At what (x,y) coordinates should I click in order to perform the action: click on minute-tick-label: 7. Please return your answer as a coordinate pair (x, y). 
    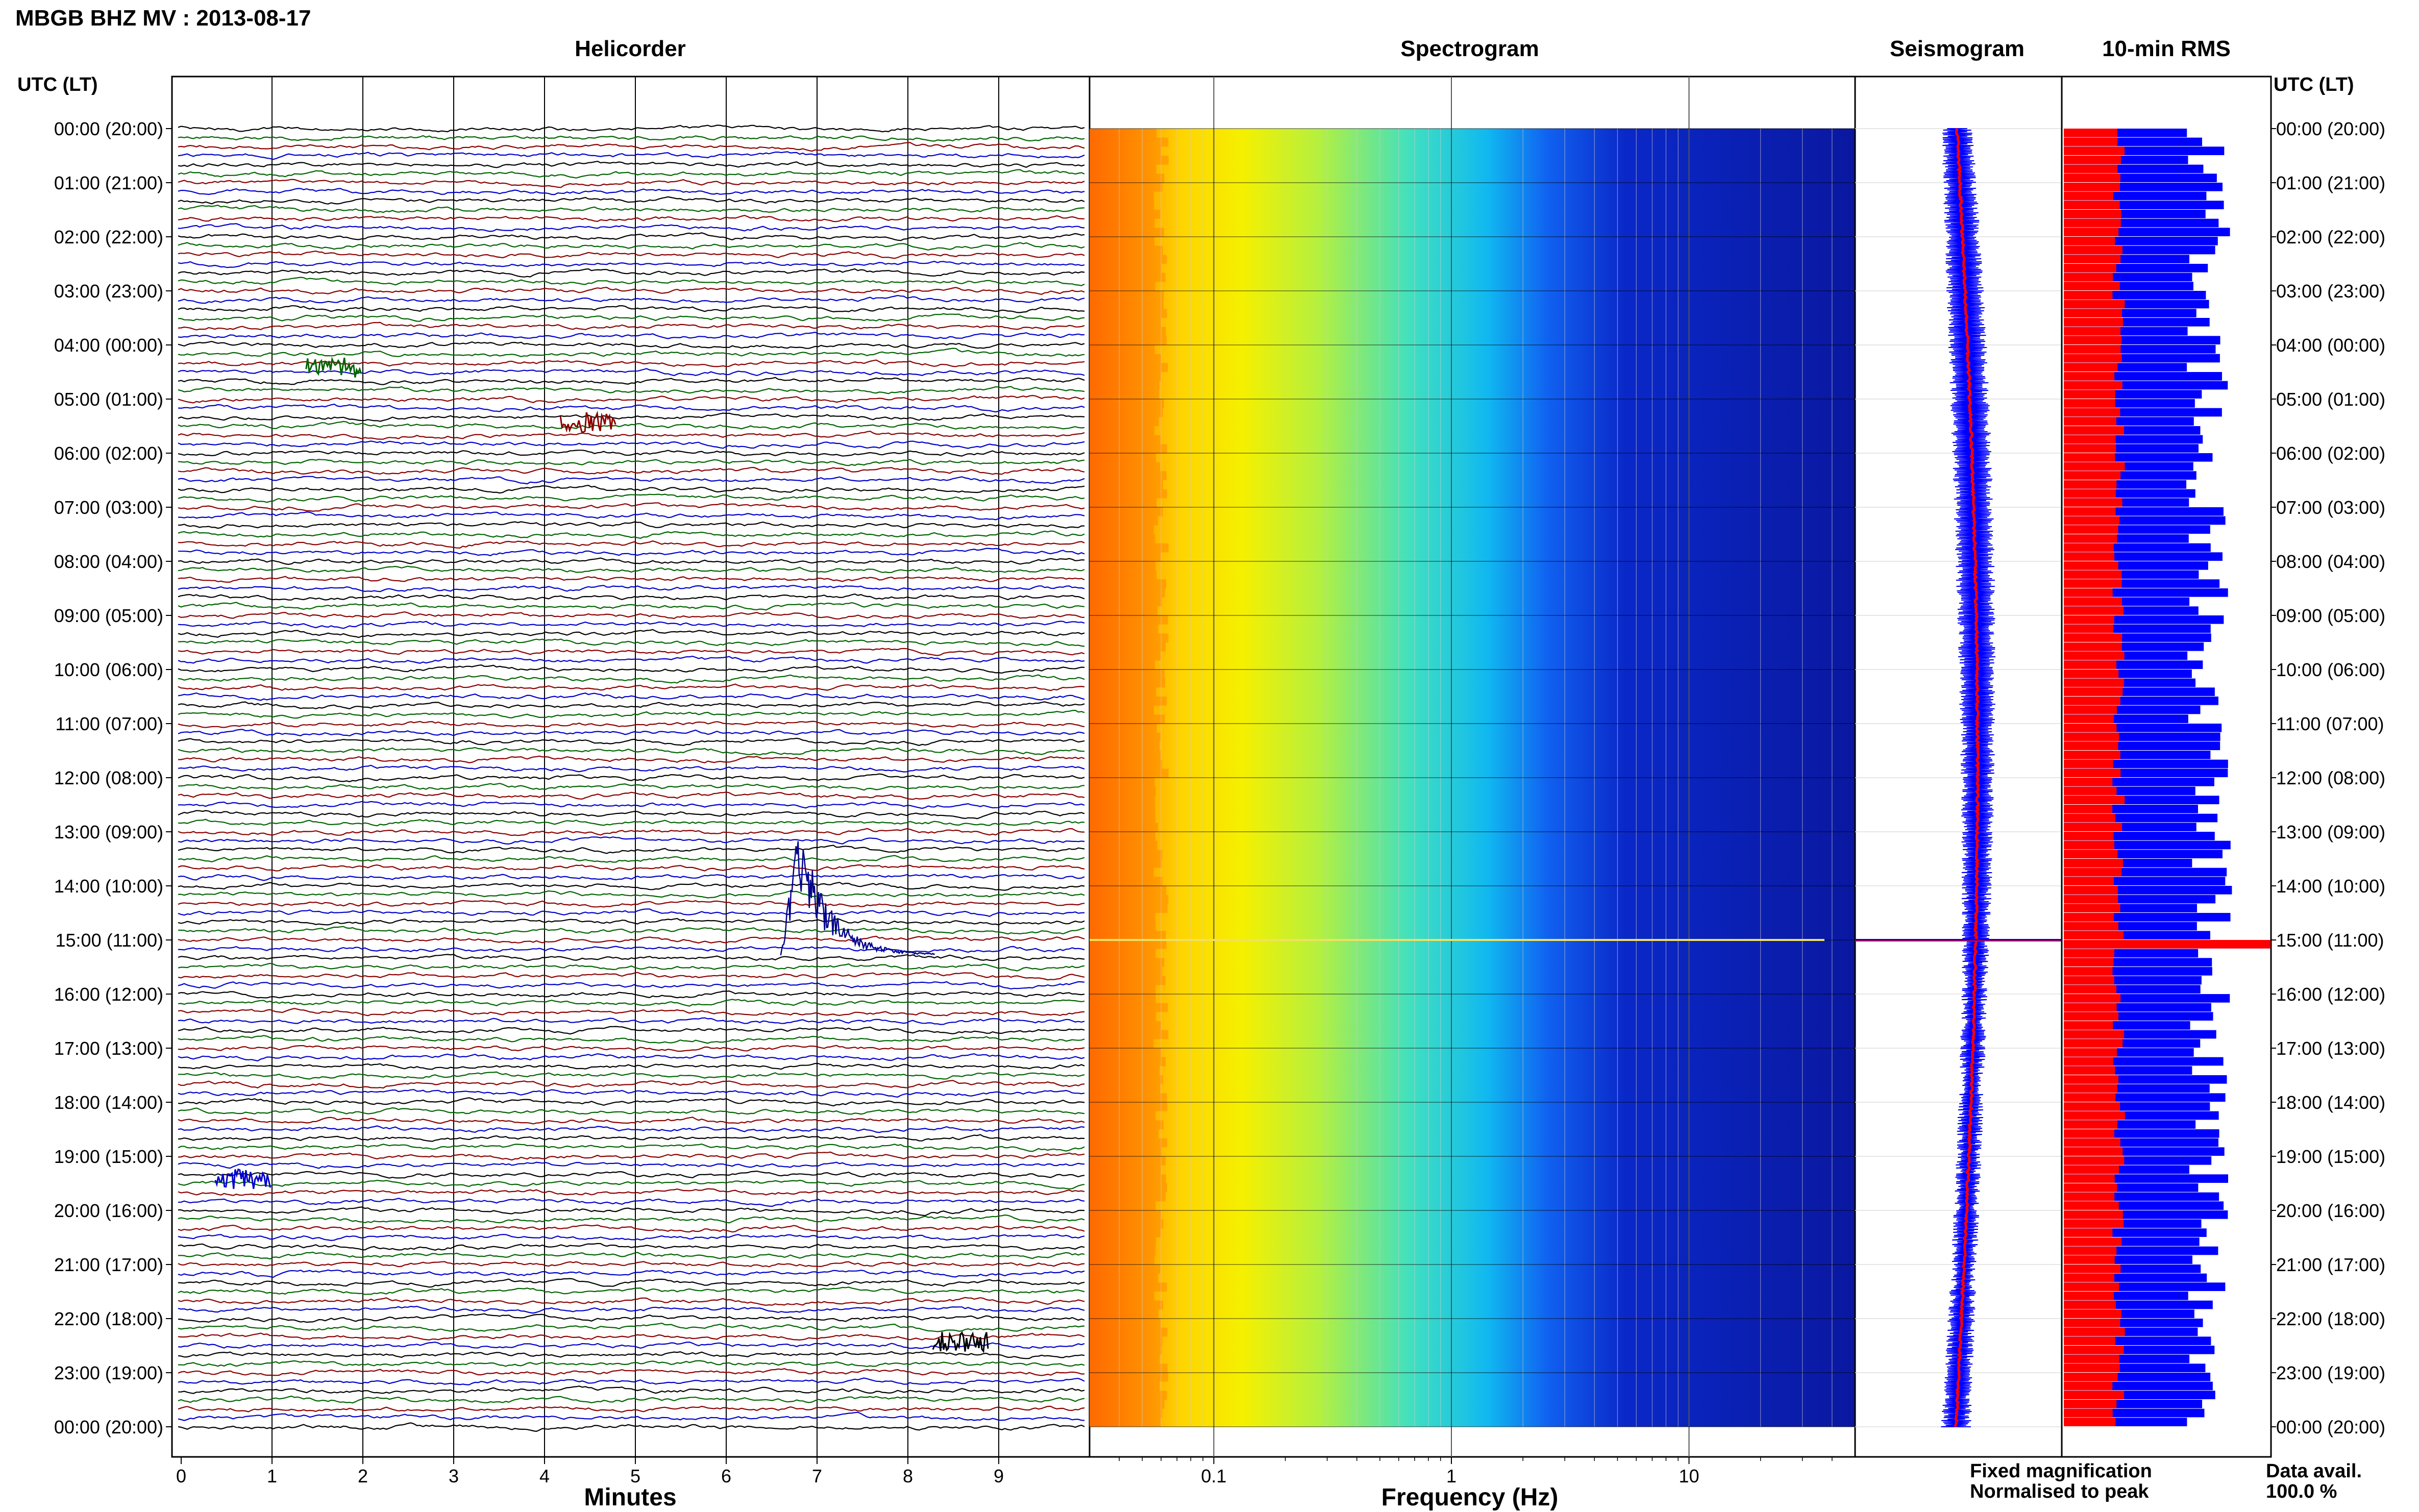
    Looking at the image, I should click on (817, 1476).